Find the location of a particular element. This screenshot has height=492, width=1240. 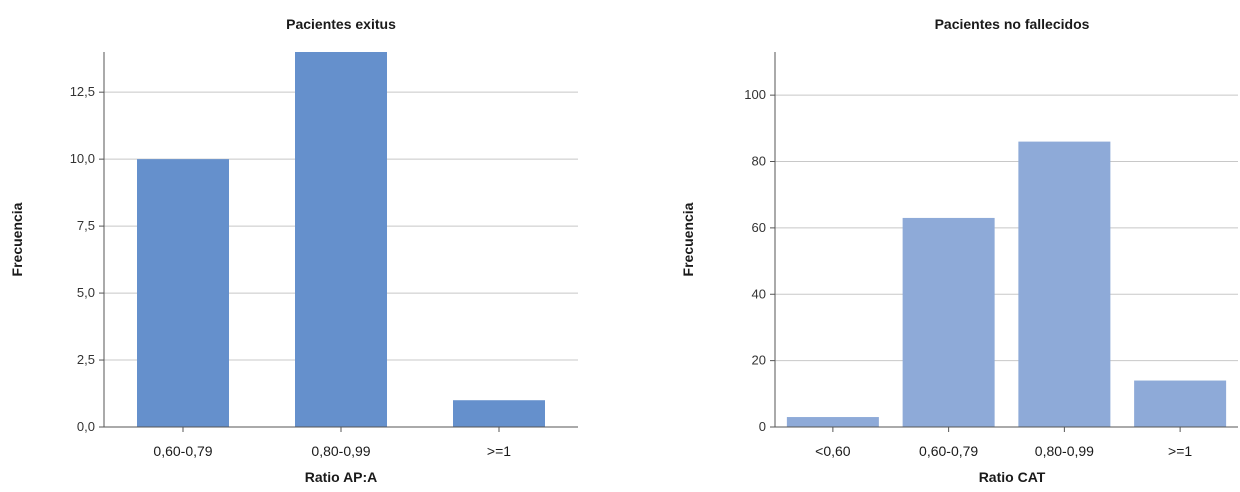

y-tick-label: 20 is located at coordinates (759, 360).